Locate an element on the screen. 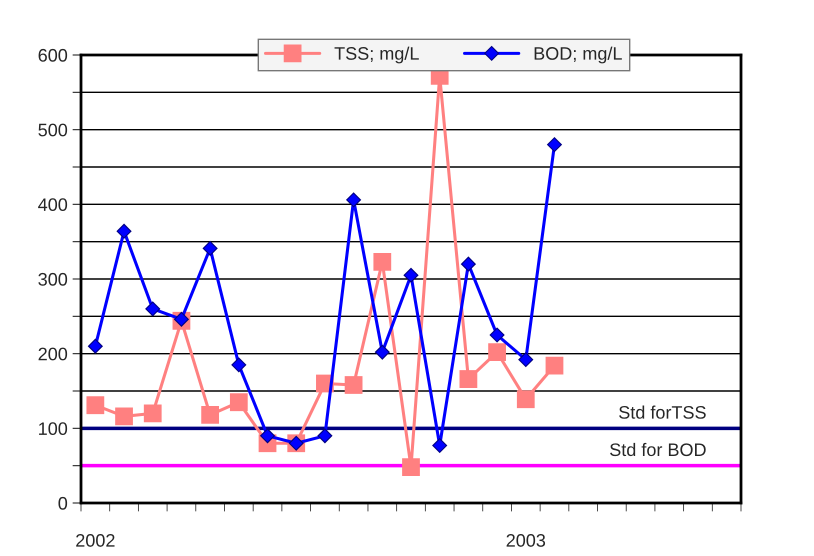  legend-label: BOD; mg/L is located at coordinates (578, 55).